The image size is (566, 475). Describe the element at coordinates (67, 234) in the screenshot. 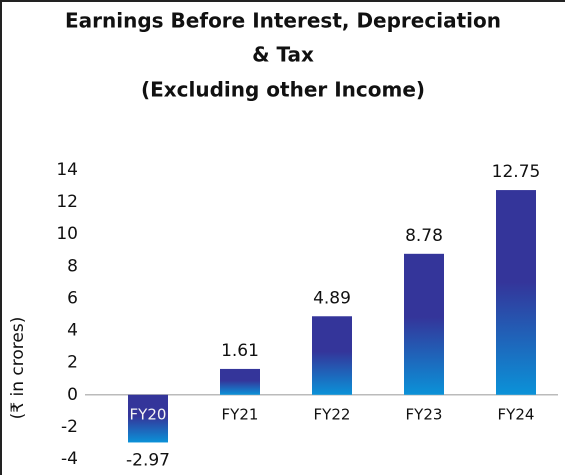

I see `y-tick-label: 10` at that location.